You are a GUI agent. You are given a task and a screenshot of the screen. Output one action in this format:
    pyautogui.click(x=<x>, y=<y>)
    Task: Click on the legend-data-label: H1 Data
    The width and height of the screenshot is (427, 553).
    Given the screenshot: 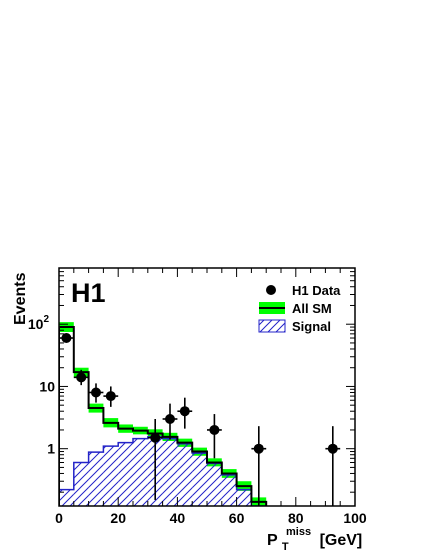 What is the action you would take?
    pyautogui.click(x=316, y=290)
    